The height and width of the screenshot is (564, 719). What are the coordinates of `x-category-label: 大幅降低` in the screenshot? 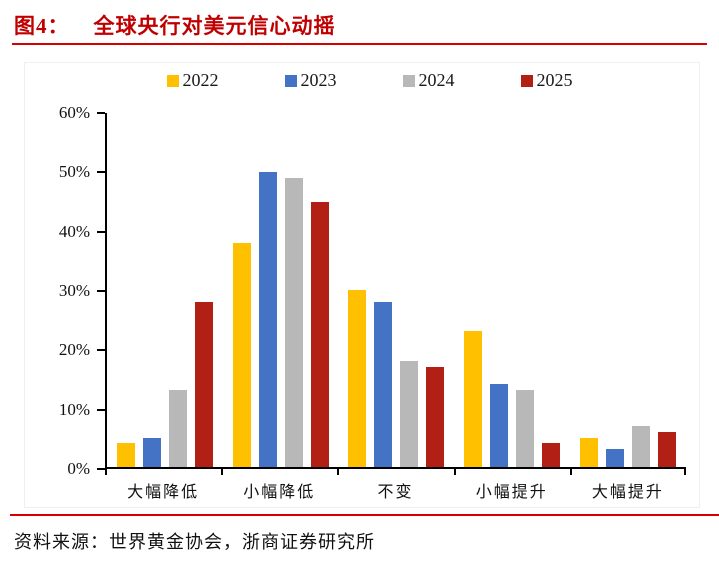 It's located at (163, 492).